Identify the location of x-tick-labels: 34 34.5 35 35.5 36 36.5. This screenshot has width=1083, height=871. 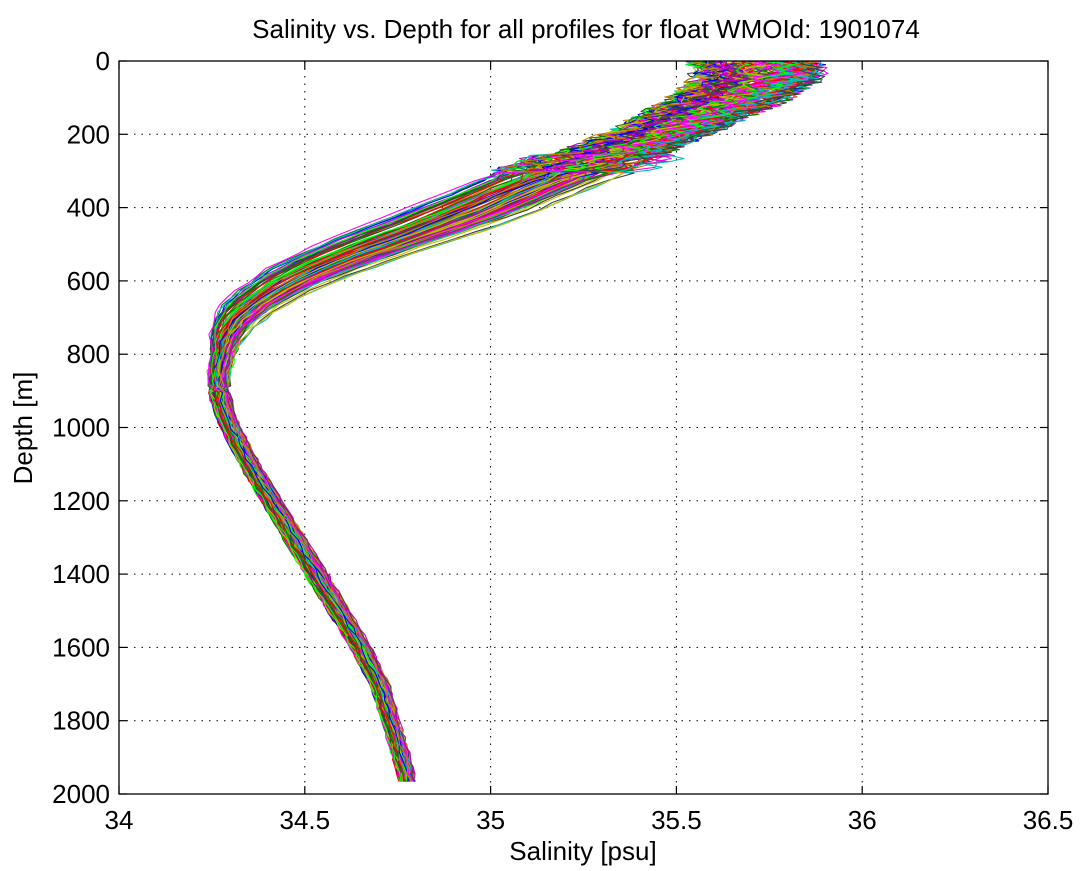
(589, 820).